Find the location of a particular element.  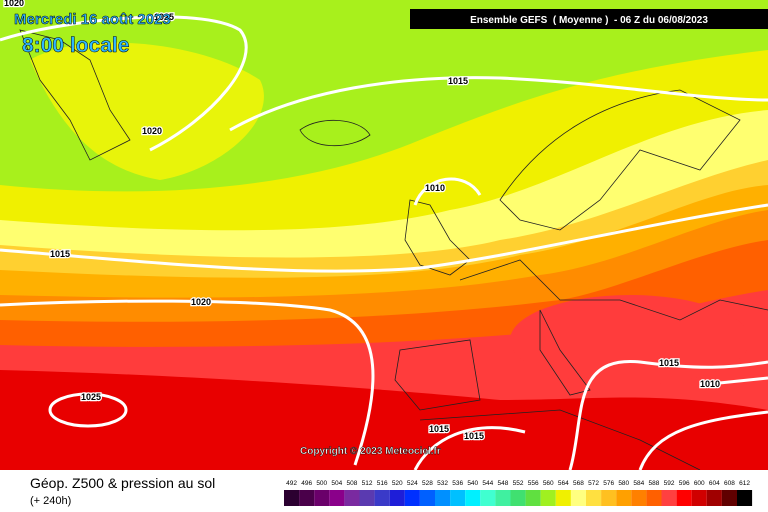

legend-label: 568 is located at coordinates (578, 483).